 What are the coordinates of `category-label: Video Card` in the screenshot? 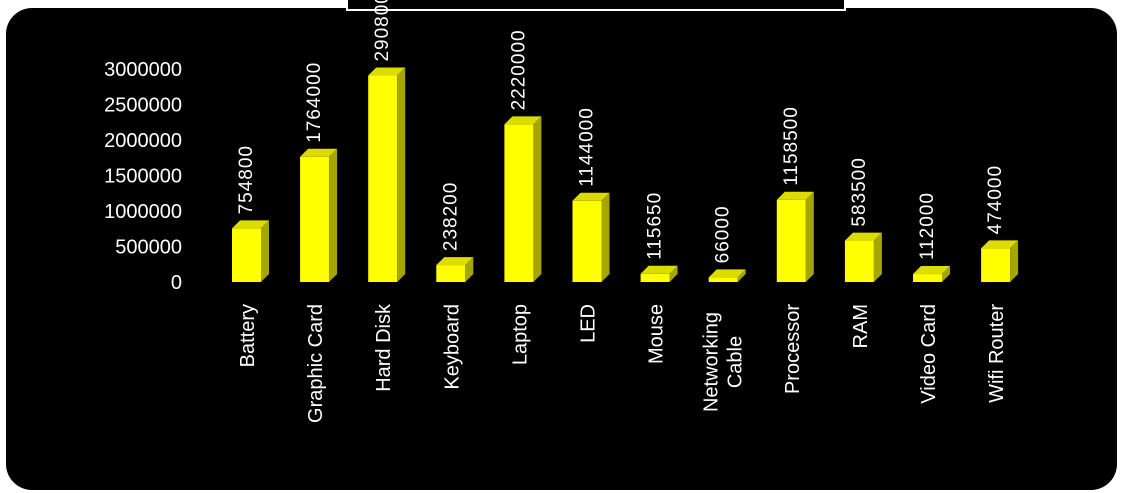 It's located at (929, 354).